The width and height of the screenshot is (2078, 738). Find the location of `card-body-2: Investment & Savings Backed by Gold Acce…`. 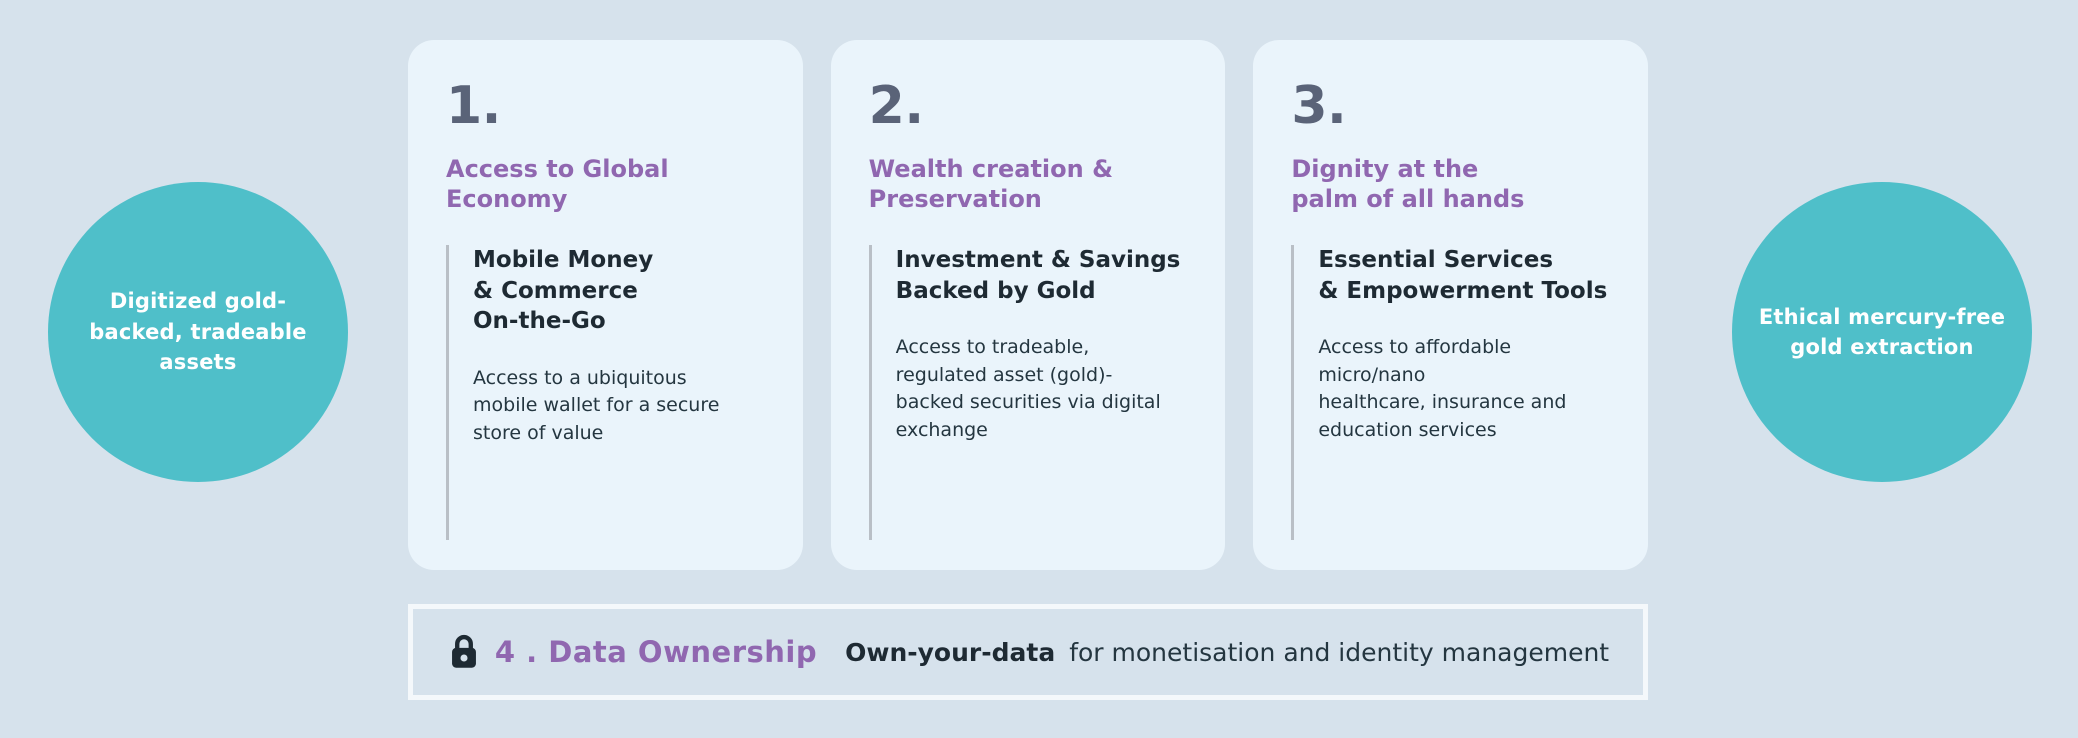

card-body-2: Investment & Savings Backed by Gold Acce… is located at coordinates (1028, 392).